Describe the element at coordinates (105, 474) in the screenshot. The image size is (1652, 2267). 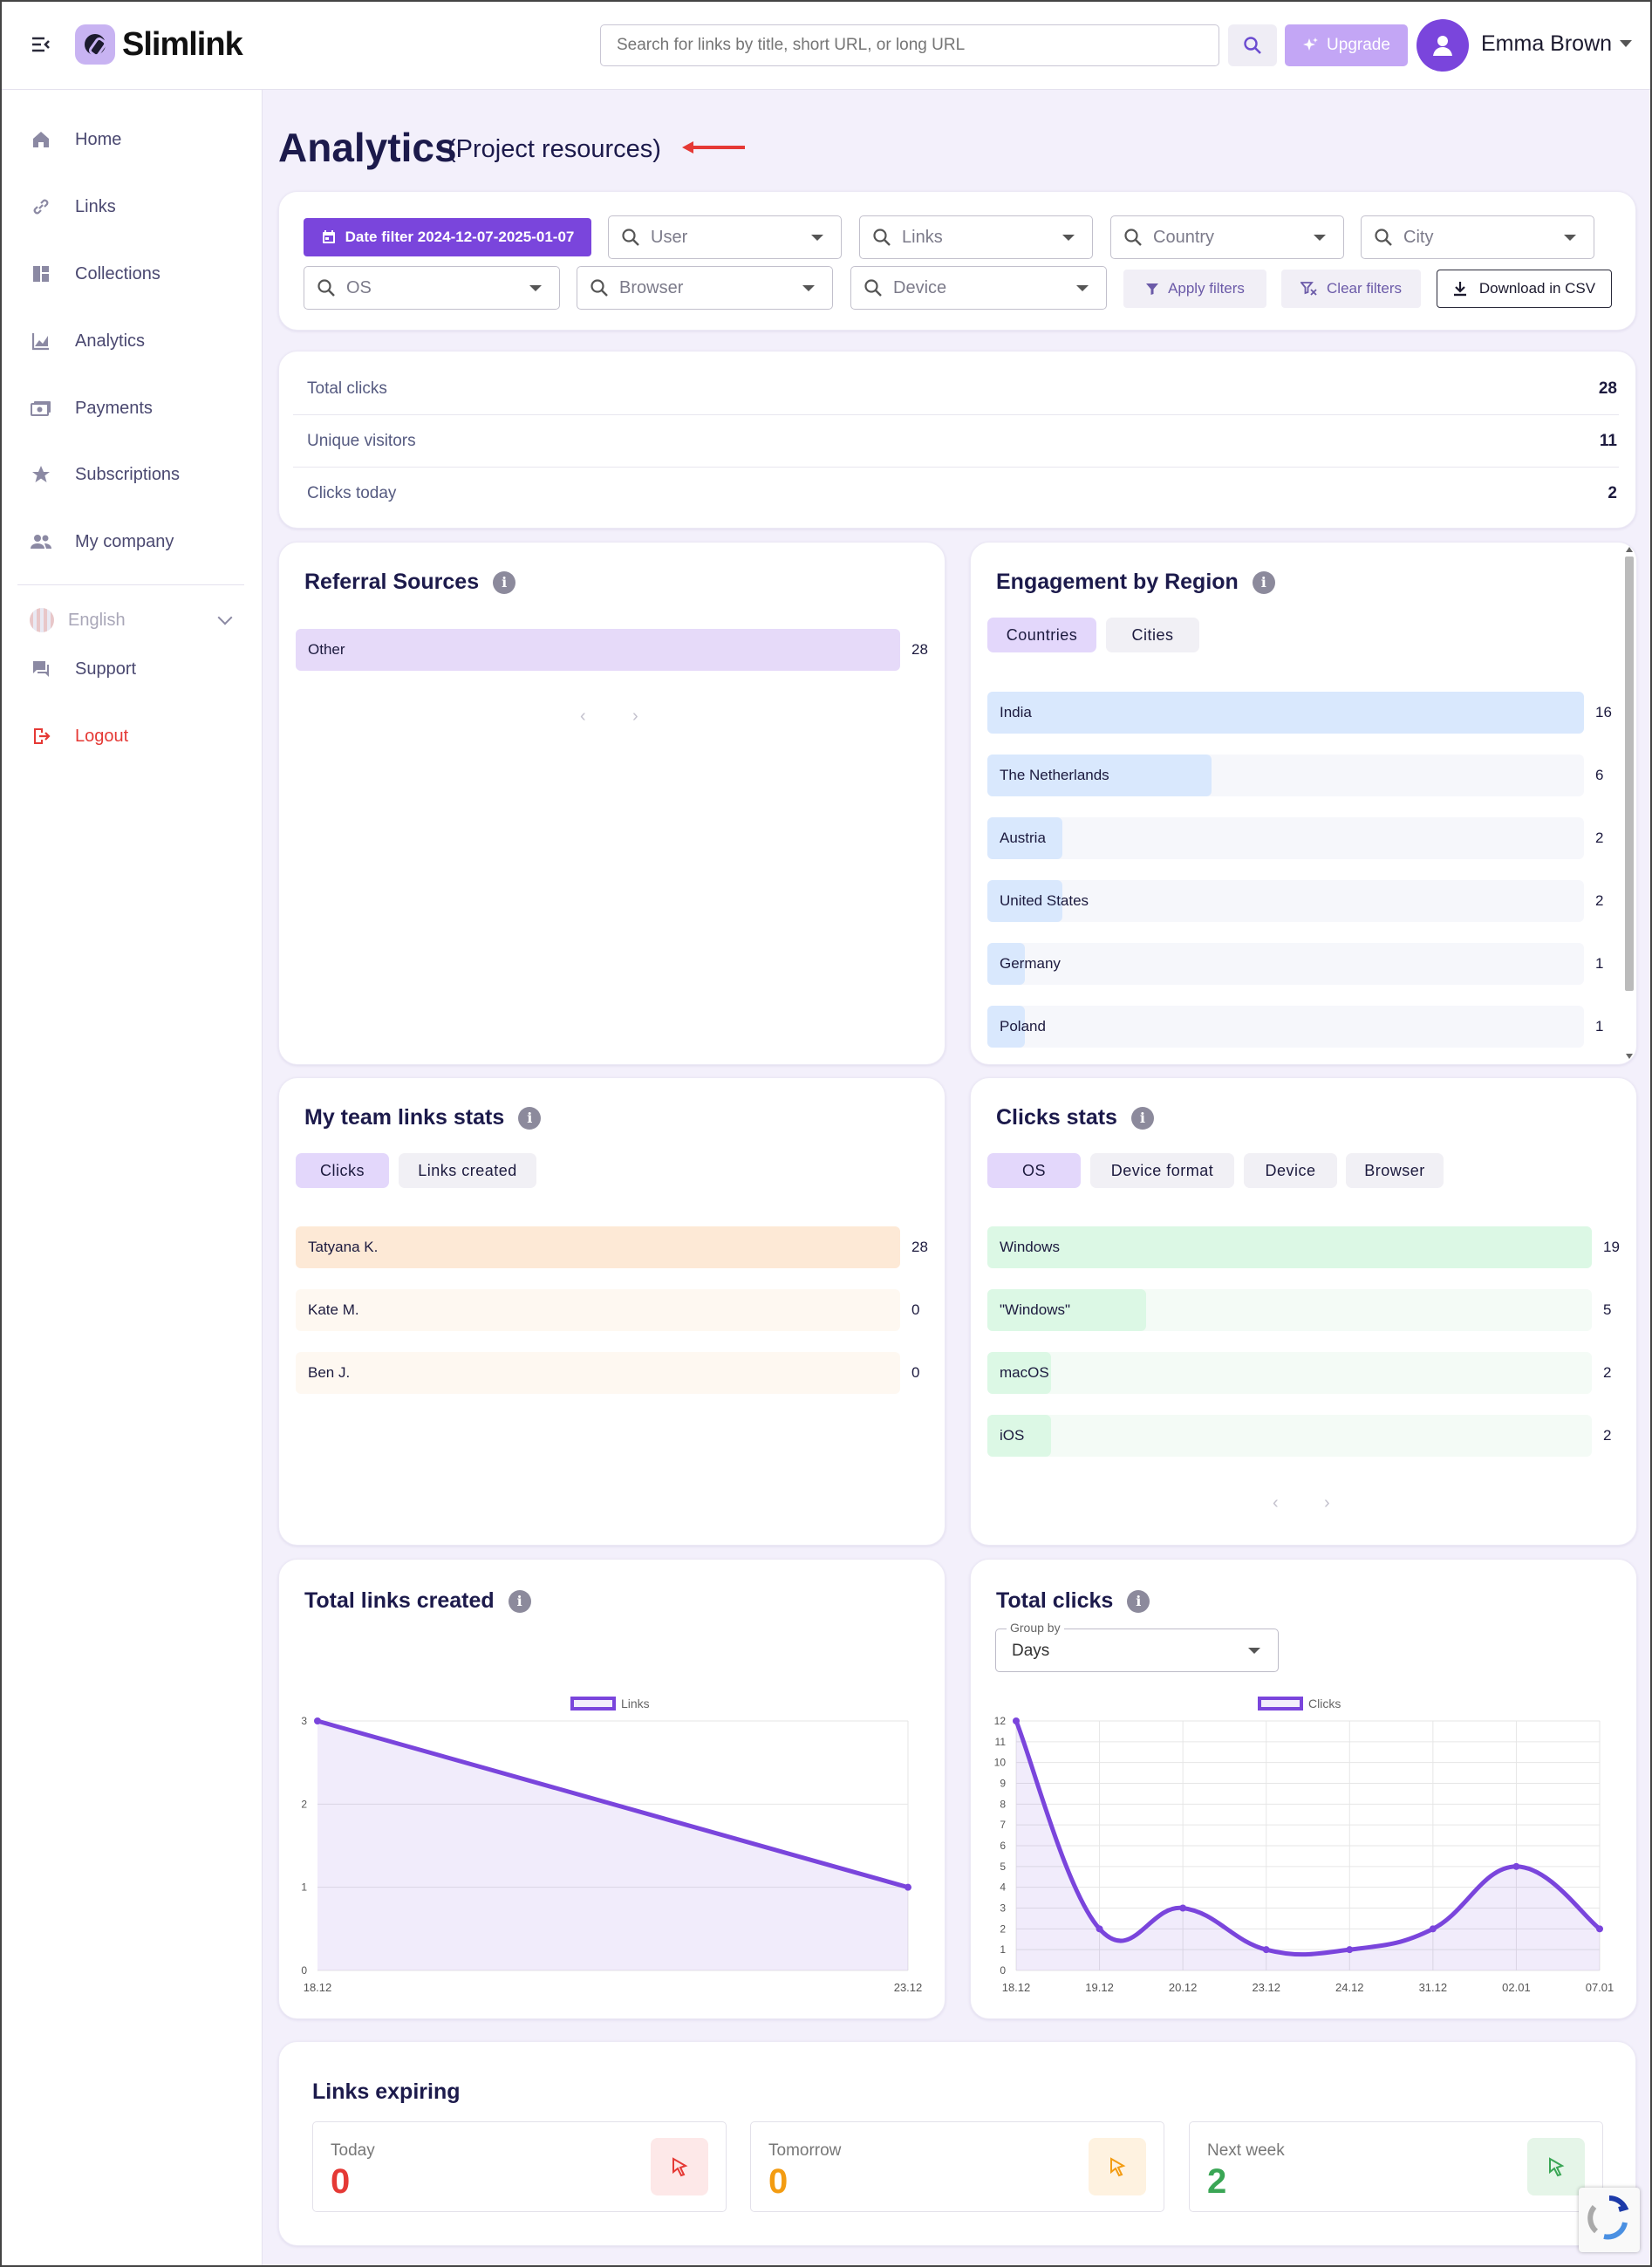
I see `sidebar-item-subscriptions: Subscriptions` at that location.